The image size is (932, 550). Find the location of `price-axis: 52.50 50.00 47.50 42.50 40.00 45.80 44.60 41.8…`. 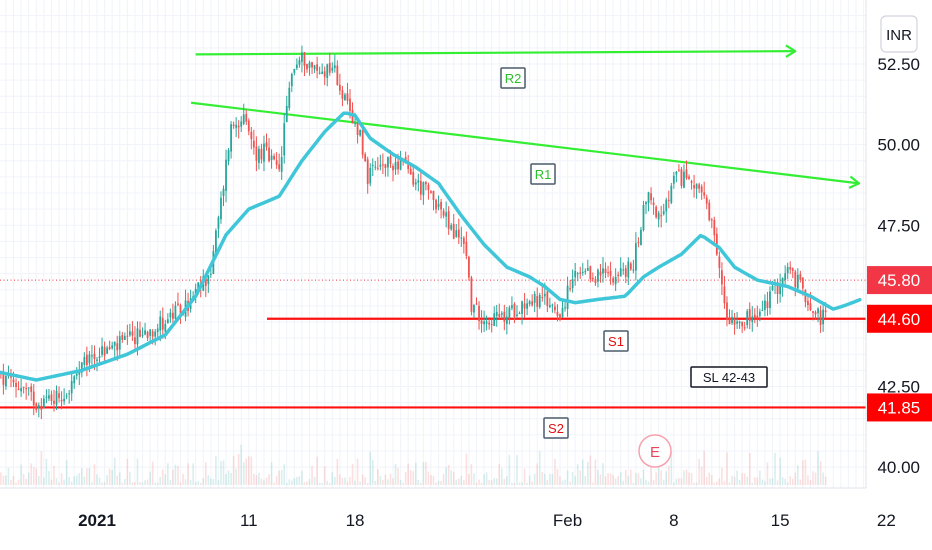

price-axis: 52.50 50.00 47.50 42.50 40.00 45.80 44.60 41.8… is located at coordinates (898, 244).